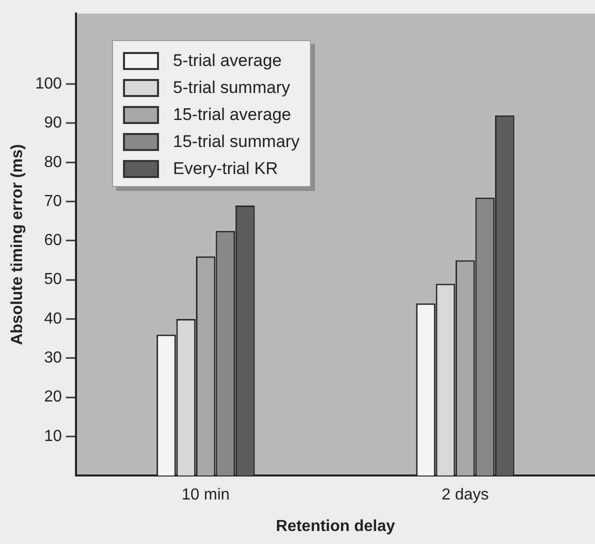 The width and height of the screenshot is (595, 544). Describe the element at coordinates (231, 88) in the screenshot. I see `legend-label: 5-trial summary` at that location.